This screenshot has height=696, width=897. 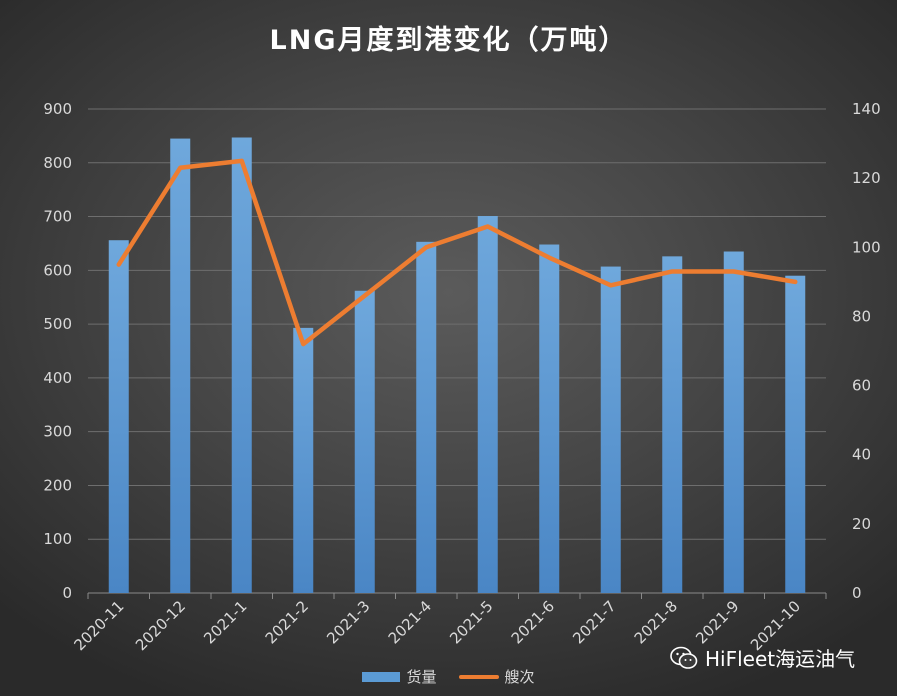 What do you see at coordinates (160, 625) in the screenshot?
I see `x-tick-label: 2020-12` at bounding box center [160, 625].